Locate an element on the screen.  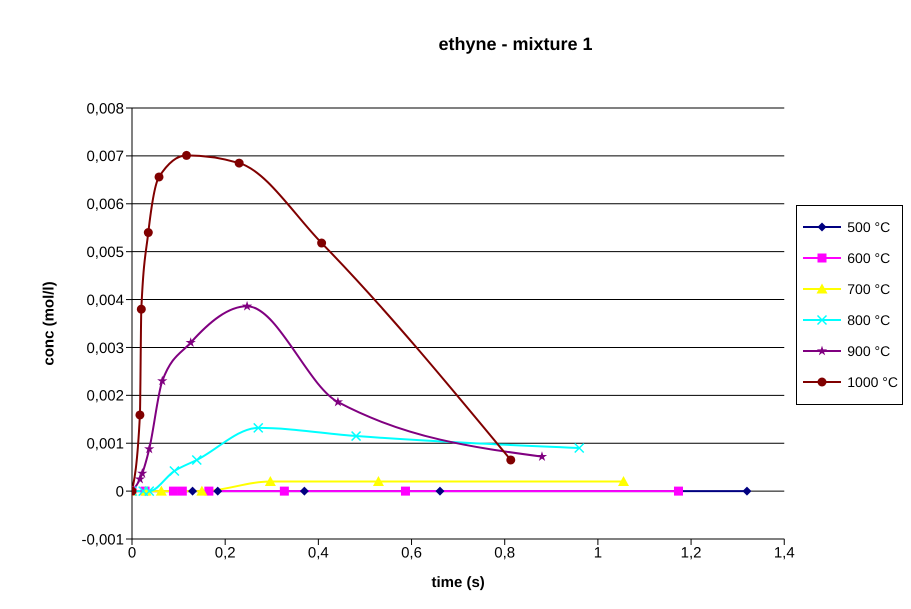
legend-label: 600 °C is located at coordinates (868, 258).